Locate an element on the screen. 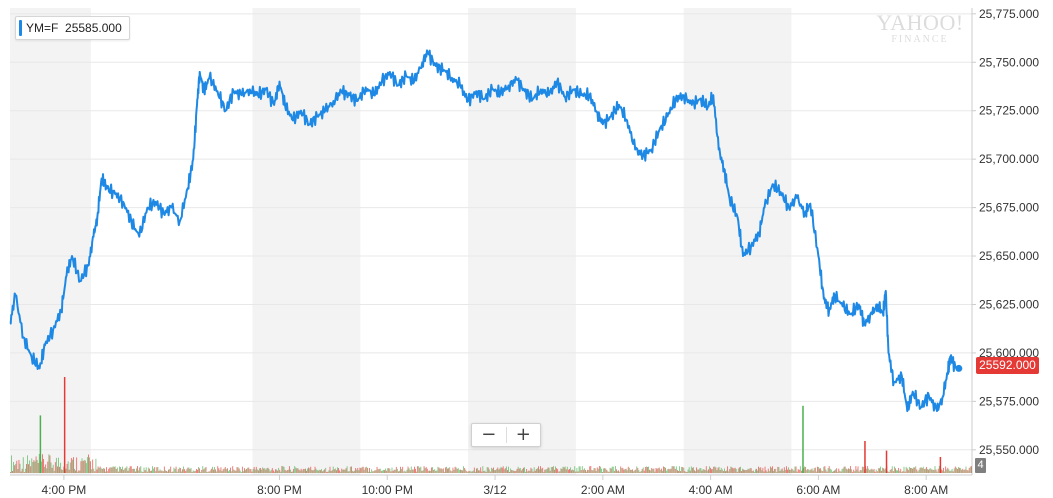 This screenshot has height=498, width=1053. y-tick-label: 25,550.000 is located at coordinates (1009, 450).